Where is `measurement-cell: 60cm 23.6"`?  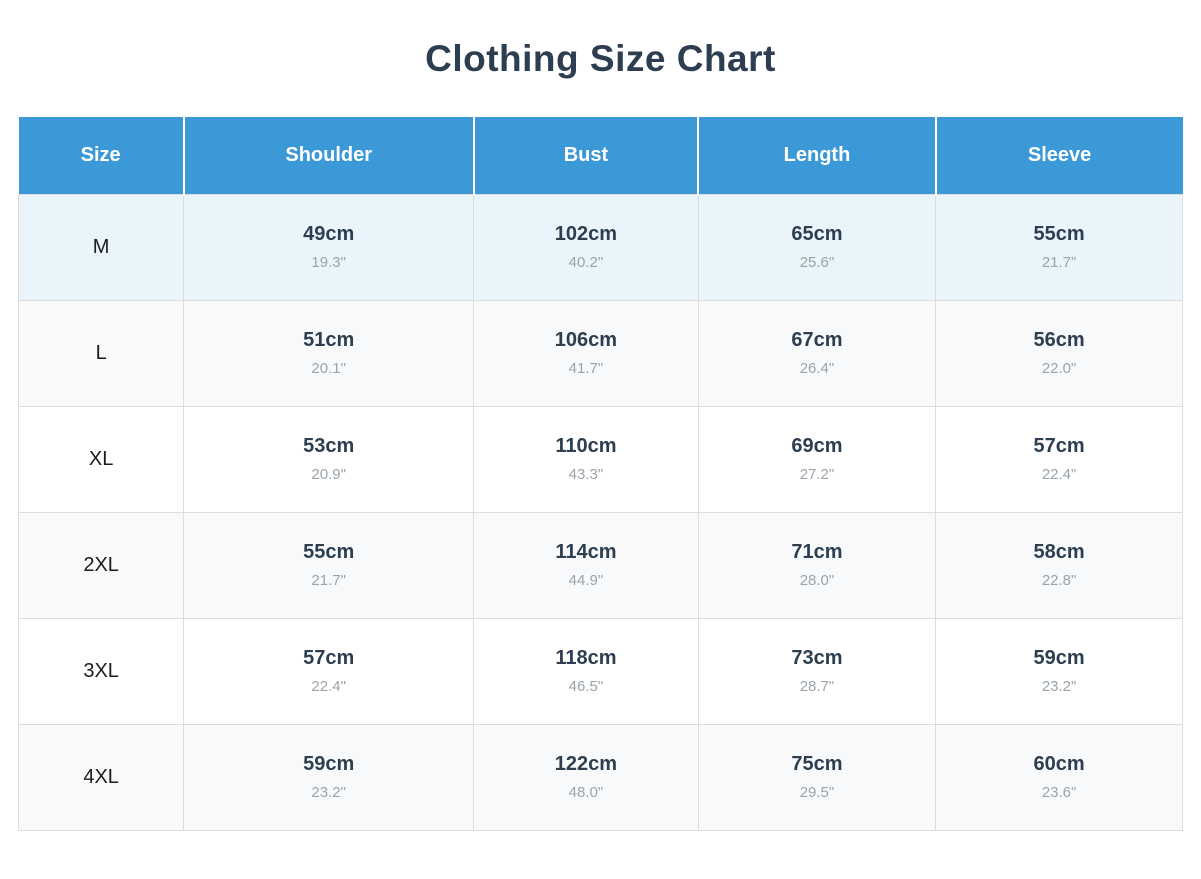
measurement-cell: 60cm 23.6" is located at coordinates (1059, 777).